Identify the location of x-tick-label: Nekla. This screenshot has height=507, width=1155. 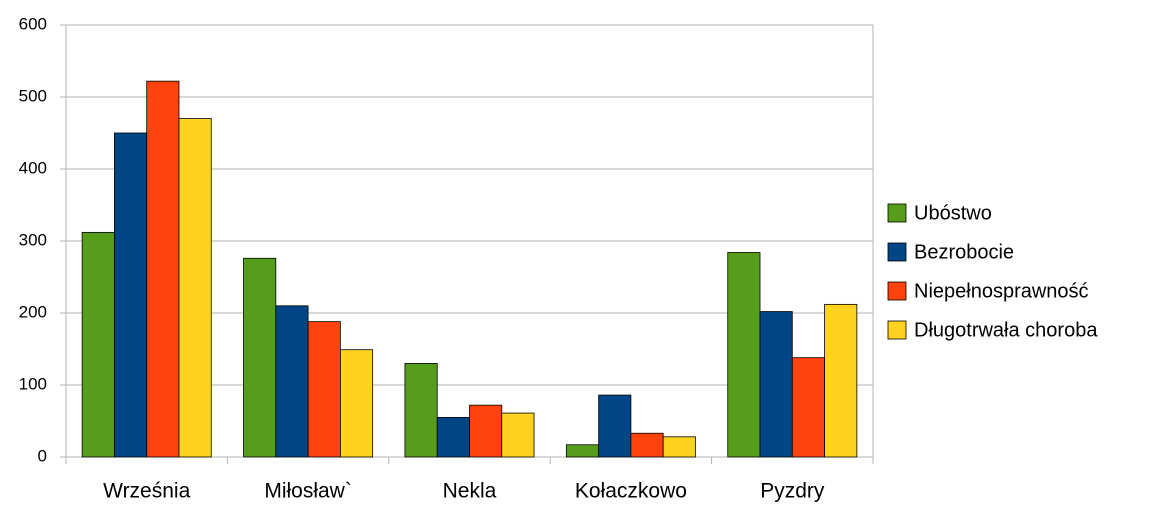
(470, 491).